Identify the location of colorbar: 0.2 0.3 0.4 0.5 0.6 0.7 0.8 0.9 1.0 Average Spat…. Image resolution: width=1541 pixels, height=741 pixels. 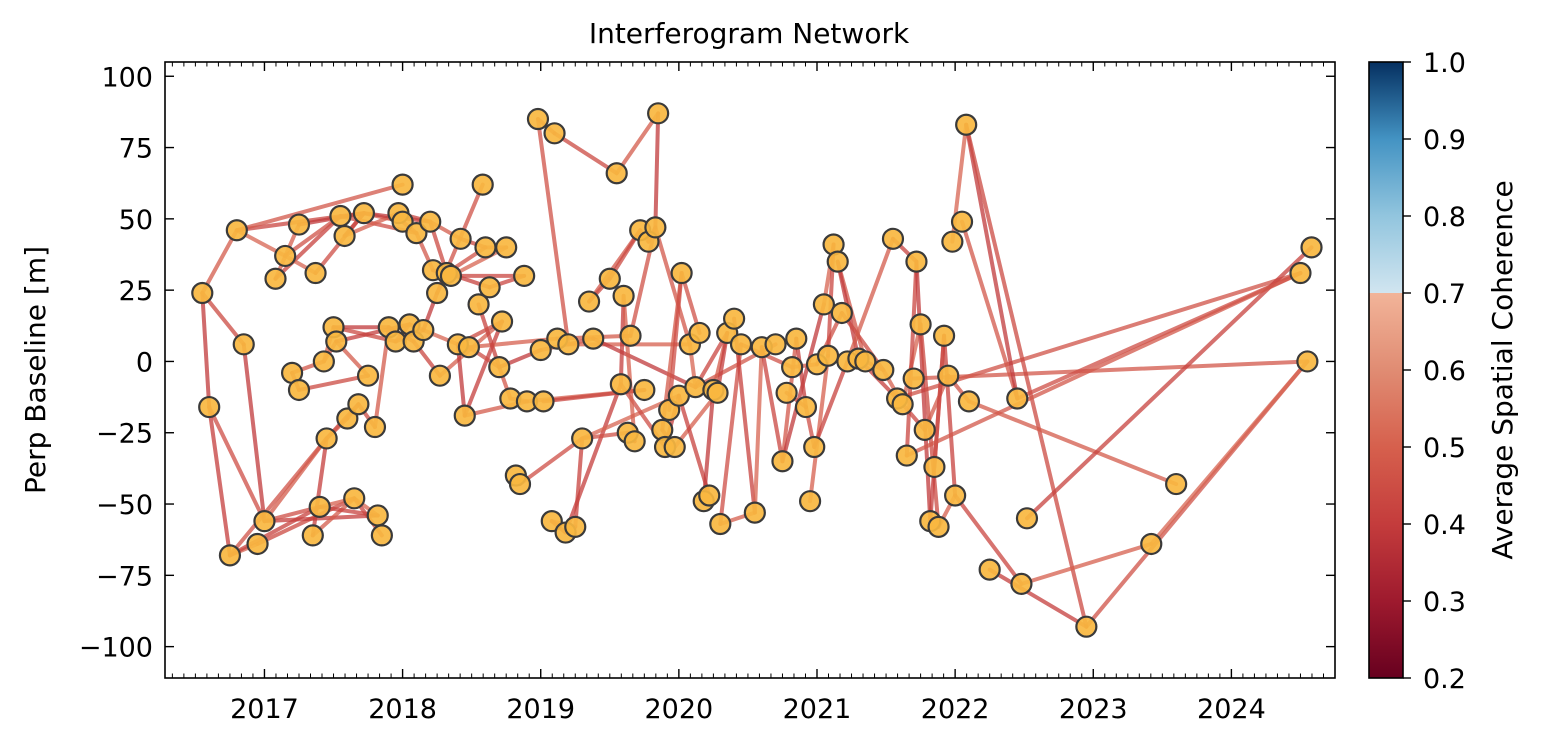
(1443, 371).